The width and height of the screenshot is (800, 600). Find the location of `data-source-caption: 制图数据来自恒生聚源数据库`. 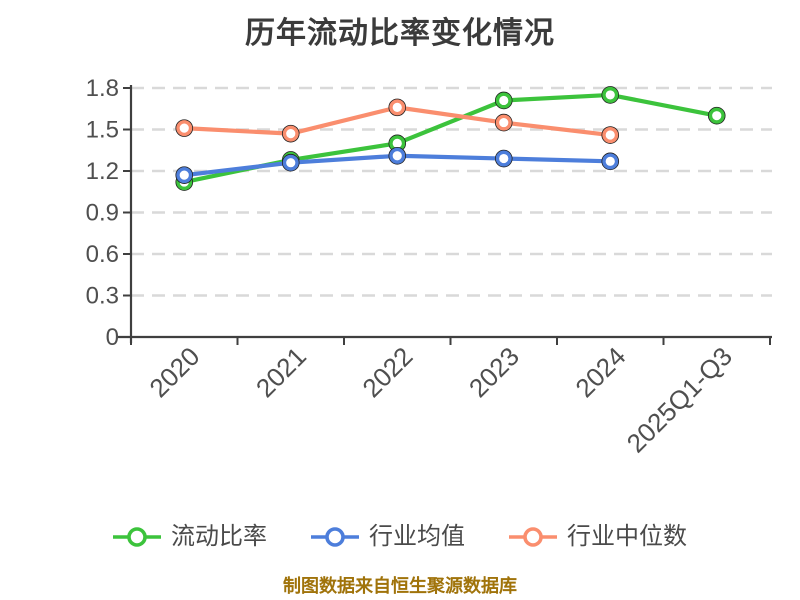

data-source-caption: 制图数据来自恒生聚源数据库 is located at coordinates (400, 586).